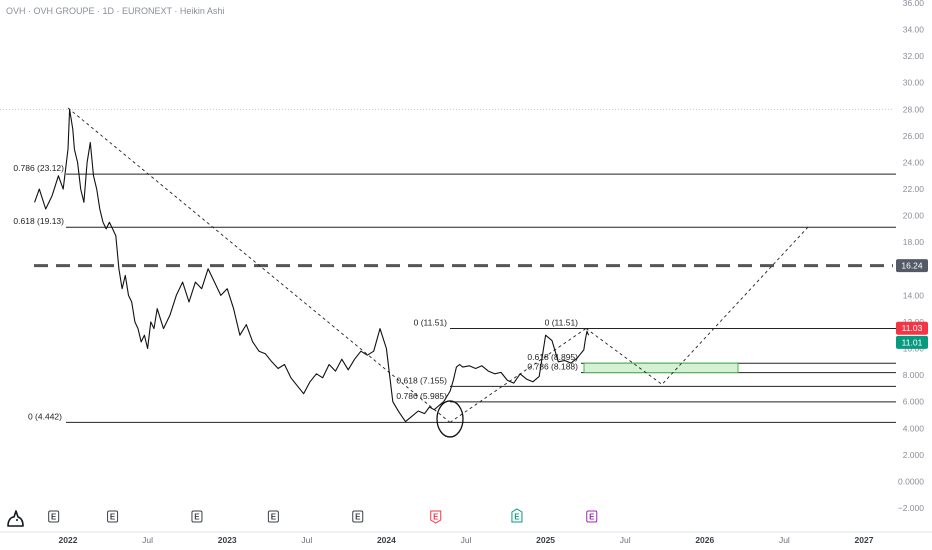 The height and width of the screenshot is (550, 932). Describe the element at coordinates (914, 216) in the screenshot. I see `y-tick-label: 20.00` at that location.